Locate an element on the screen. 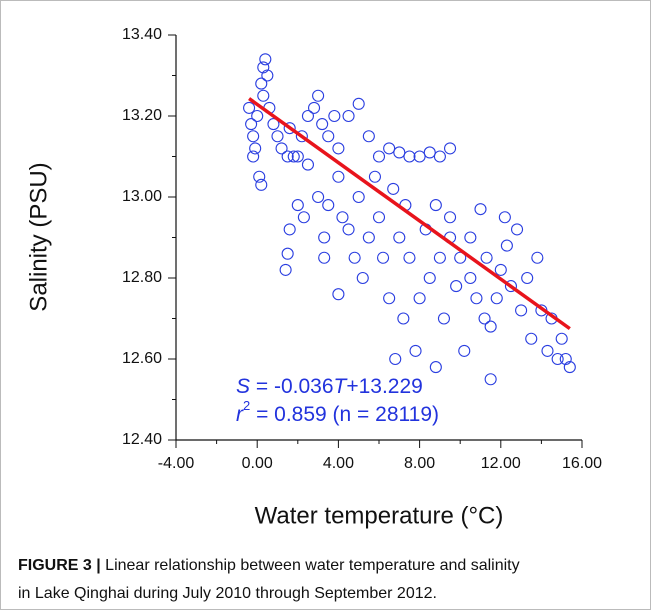 The height and width of the screenshot is (615, 651). x-tick-label: -4.00 is located at coordinates (176, 463).